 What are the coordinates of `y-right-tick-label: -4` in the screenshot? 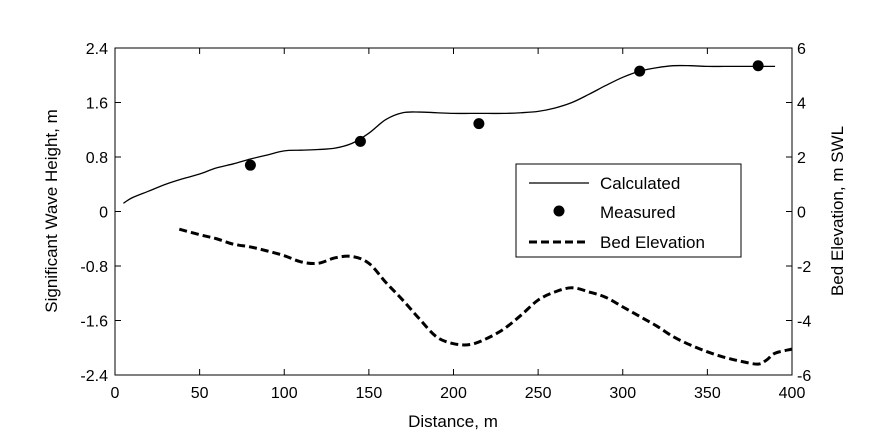 It's located at (804, 322).